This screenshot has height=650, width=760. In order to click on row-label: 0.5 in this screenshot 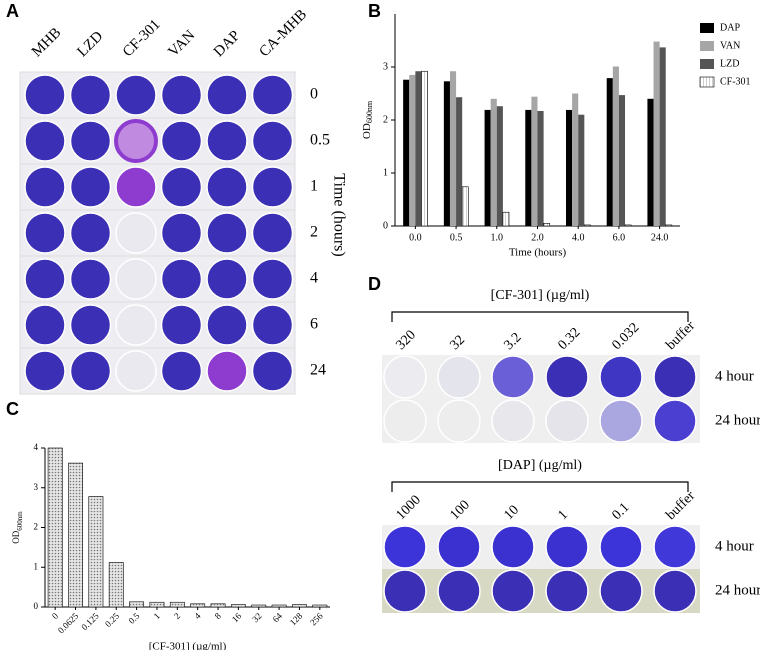, I will do `click(320, 140)`.